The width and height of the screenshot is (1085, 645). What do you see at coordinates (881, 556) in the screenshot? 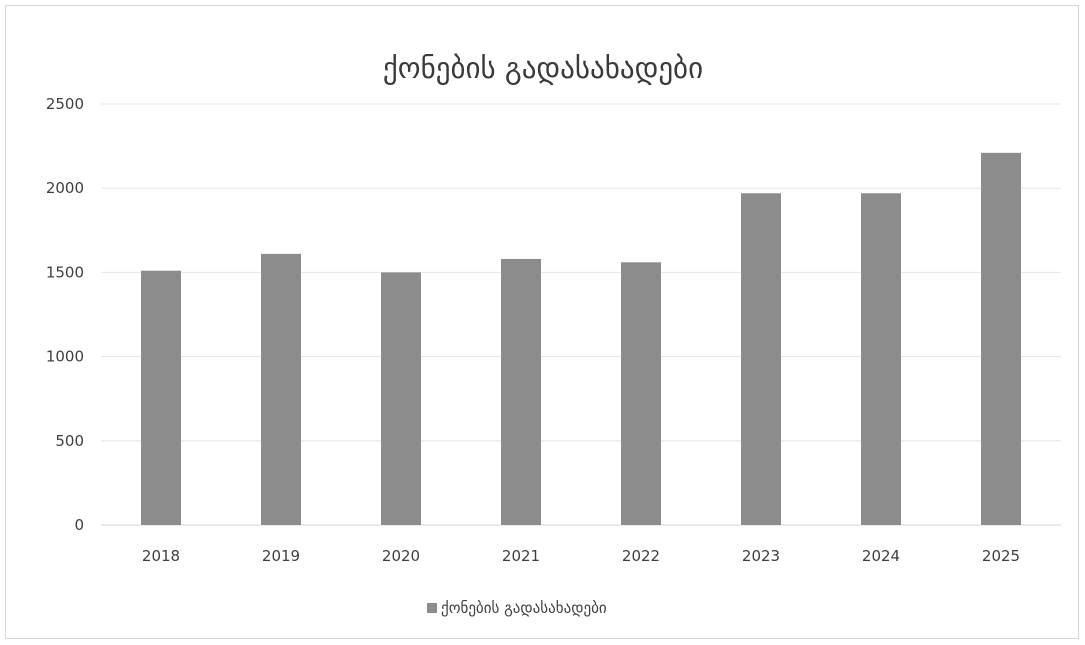
I see `x-tick-label: 2024` at bounding box center [881, 556].